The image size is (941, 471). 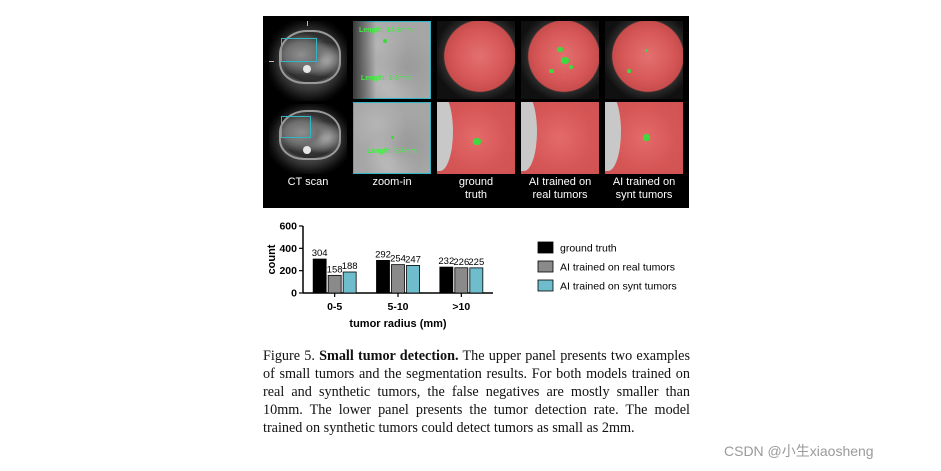 What do you see at coordinates (446, 261) in the screenshot?
I see `bar-value-label: 232` at bounding box center [446, 261].